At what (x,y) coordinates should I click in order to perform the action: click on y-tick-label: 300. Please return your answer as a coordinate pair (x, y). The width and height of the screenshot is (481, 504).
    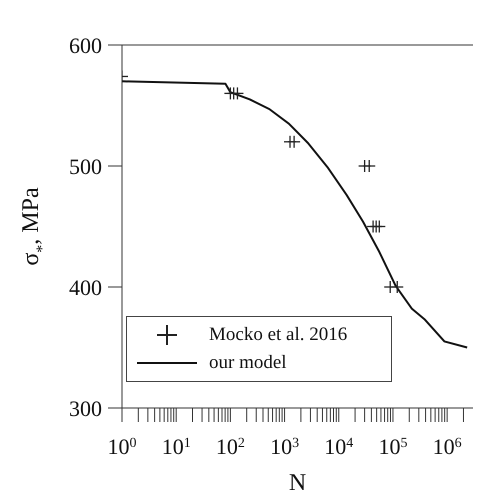
    Looking at the image, I should click on (85, 408).